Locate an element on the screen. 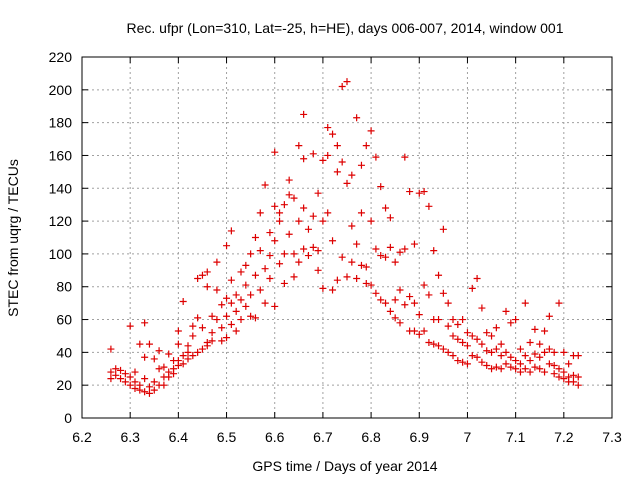  x-tick-label: 7 is located at coordinates (468, 437).